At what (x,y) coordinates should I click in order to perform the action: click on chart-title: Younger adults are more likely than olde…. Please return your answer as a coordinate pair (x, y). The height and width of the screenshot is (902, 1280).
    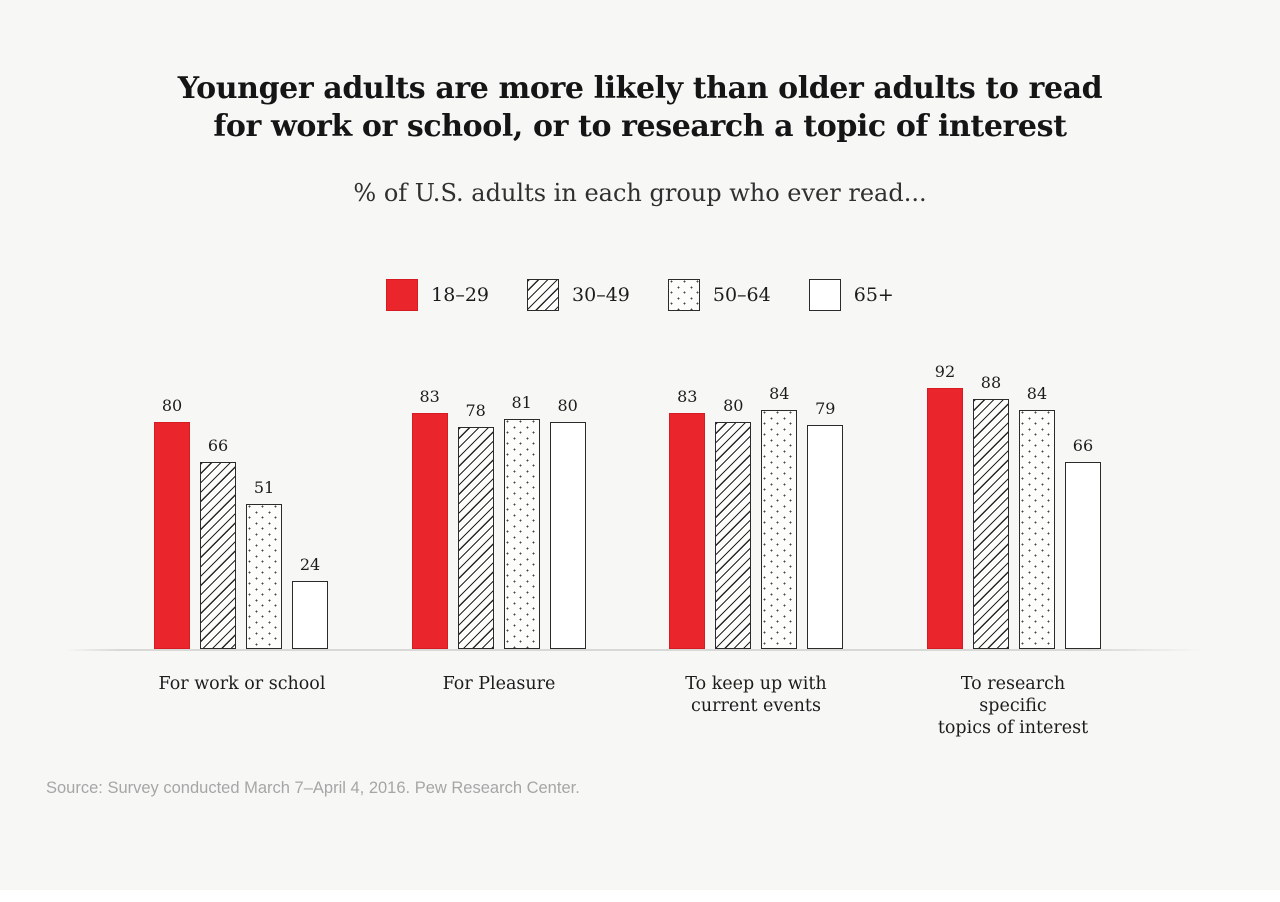
    Looking at the image, I should click on (640, 107).